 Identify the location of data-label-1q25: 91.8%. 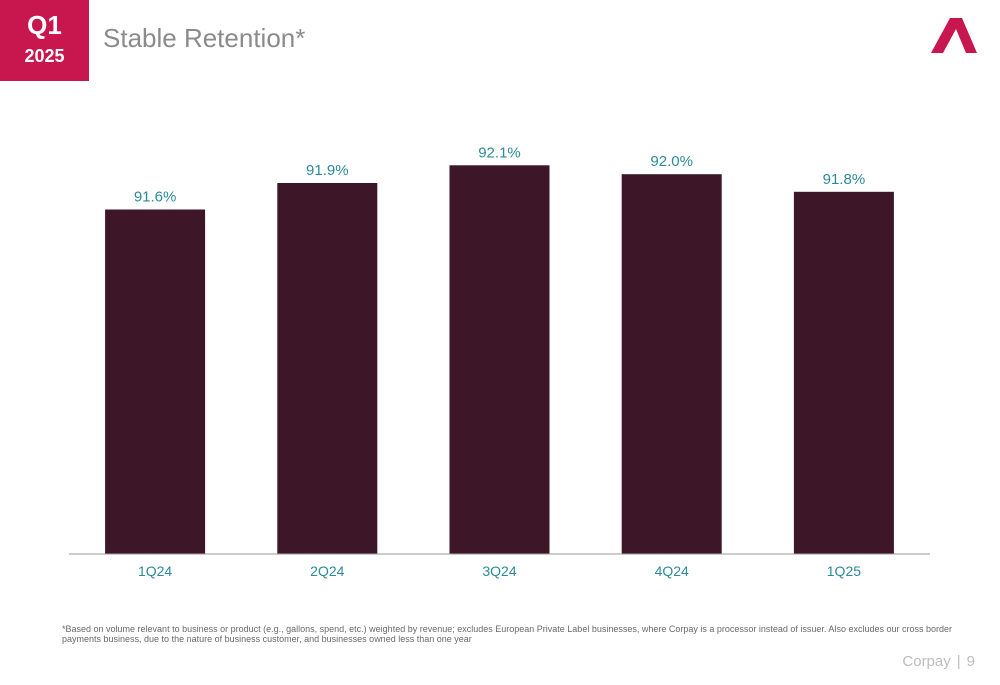
(844, 179).